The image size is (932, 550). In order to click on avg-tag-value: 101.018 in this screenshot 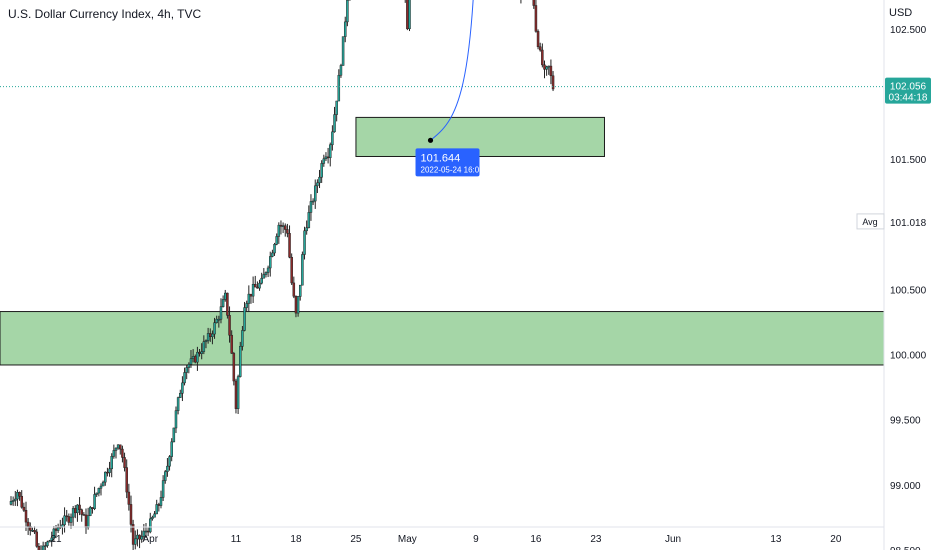, I will do `click(908, 223)`.